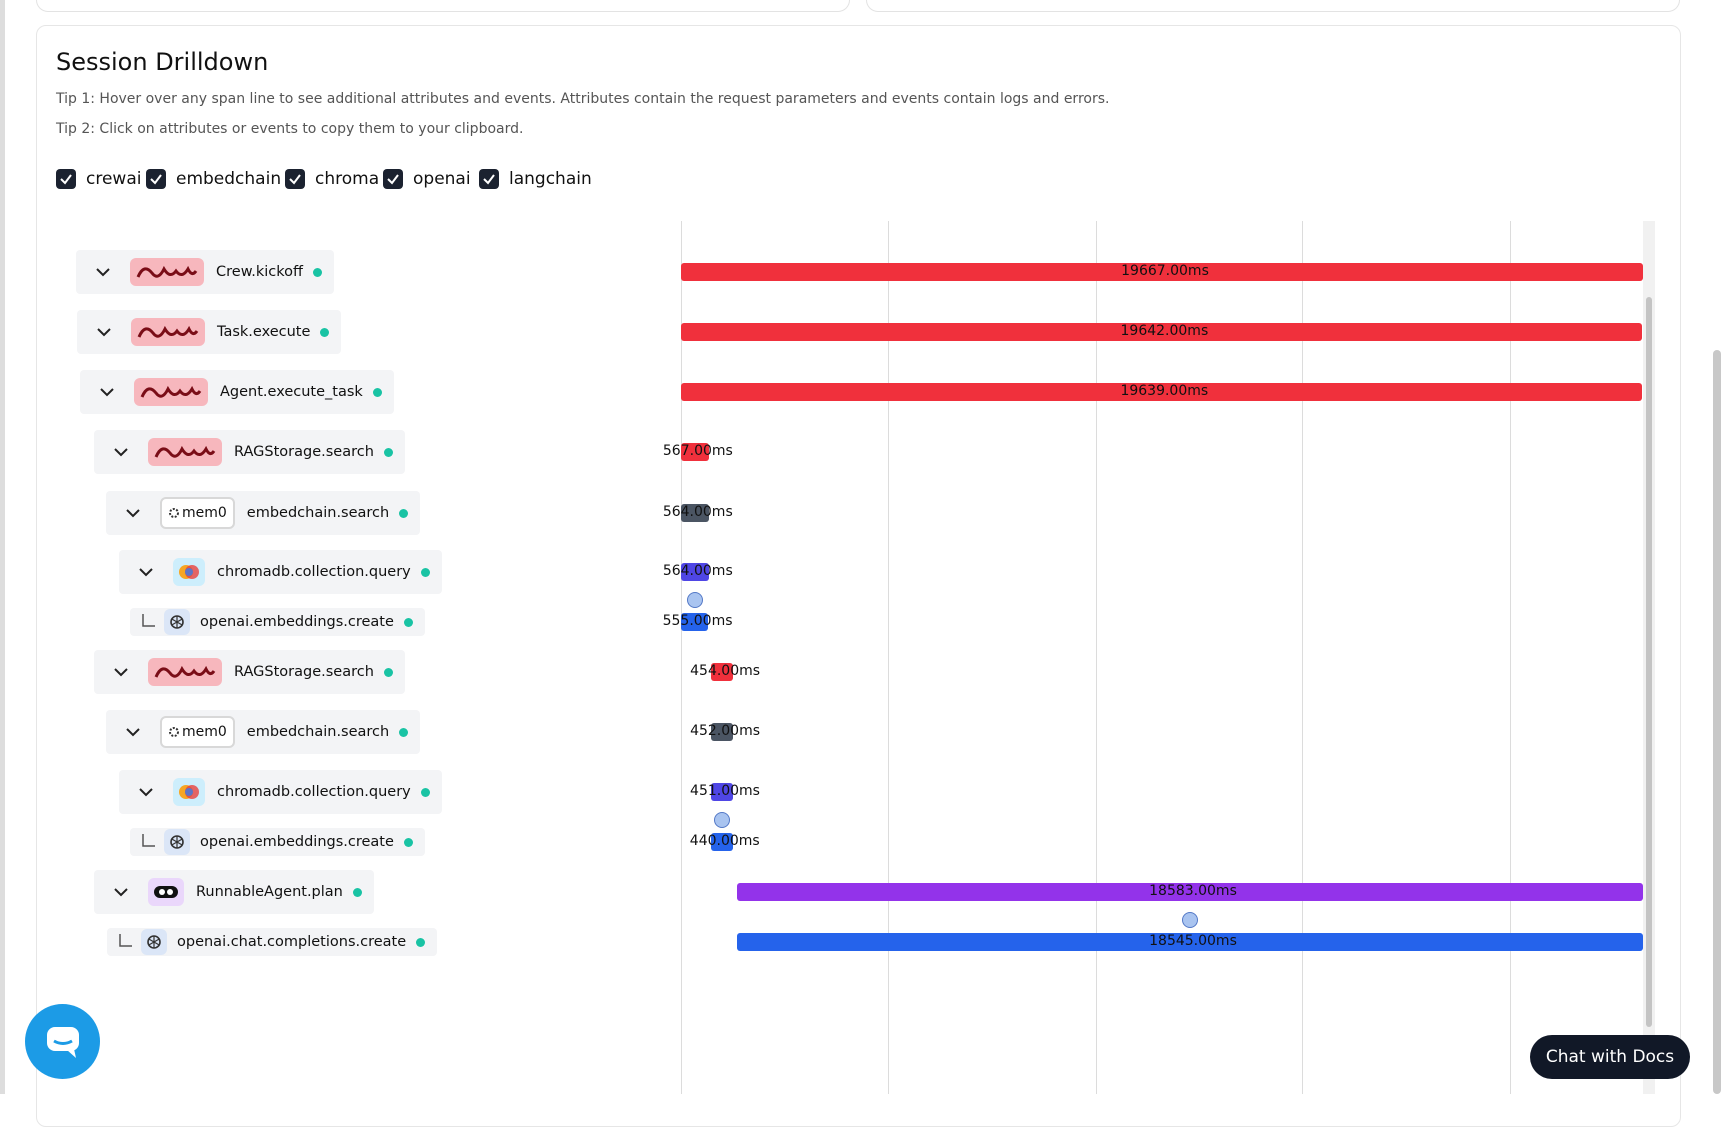  I want to click on filter: crewai, so click(98, 179).